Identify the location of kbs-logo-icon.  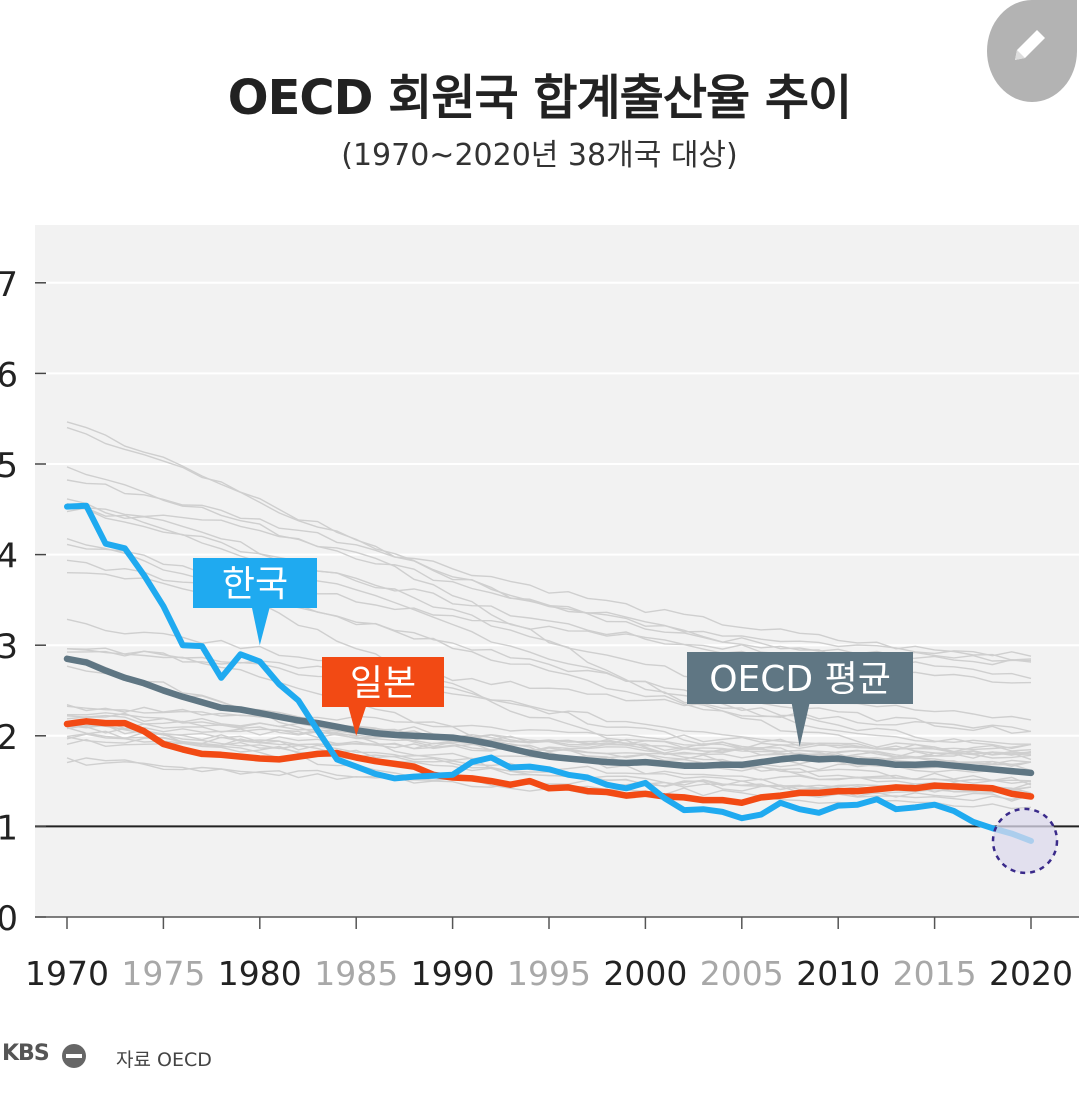
(74, 1056).